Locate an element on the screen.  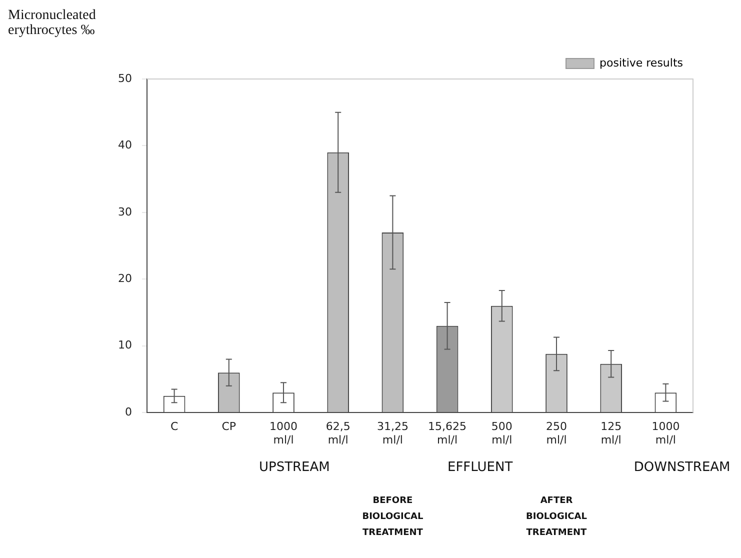
y-axis-title: Micronucleated erythrocytes ‰ is located at coordinates (52, 23).